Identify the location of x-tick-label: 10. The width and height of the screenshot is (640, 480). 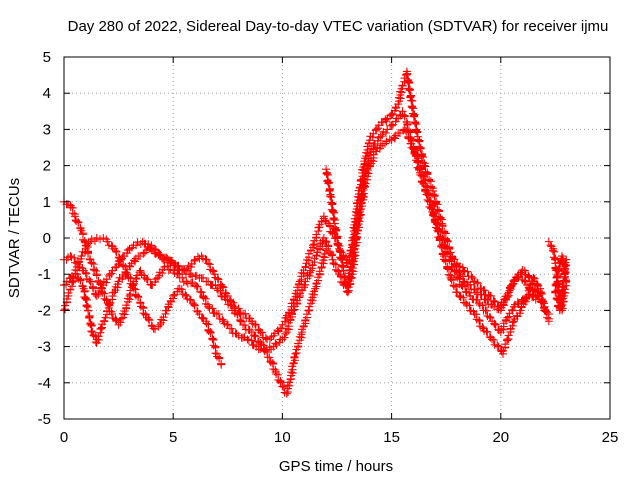
(282, 437).